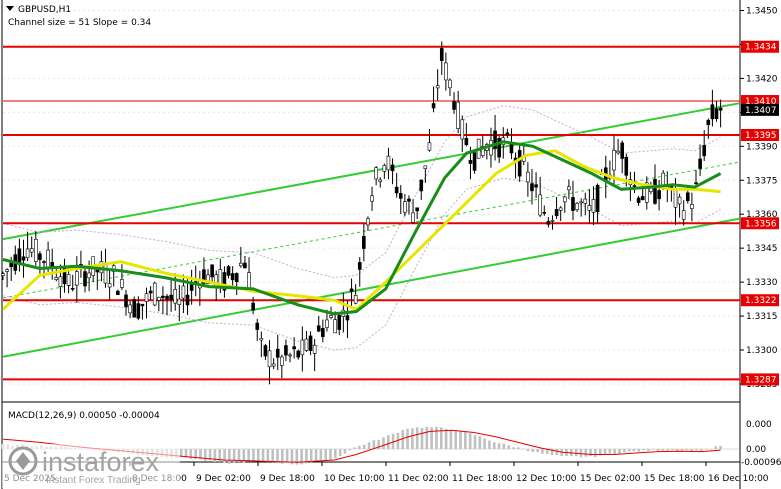  What do you see at coordinates (44, 10) in the screenshot?
I see `symbol-timeframe: GBPUSD,H1` at bounding box center [44, 10].